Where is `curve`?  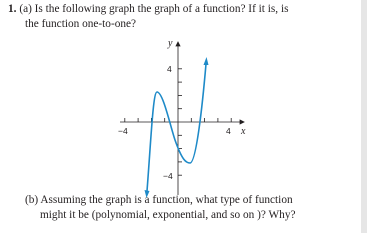 curve is located at coordinates (176, 127).